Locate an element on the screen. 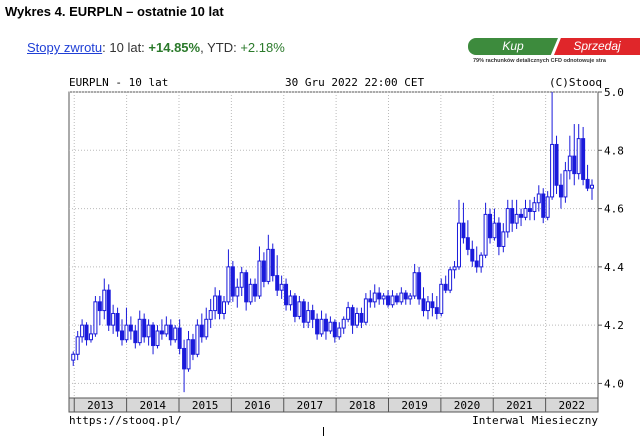 Image resolution: width=641 pixels, height=436 pixels. x-axis-band is located at coordinates (333, 405).